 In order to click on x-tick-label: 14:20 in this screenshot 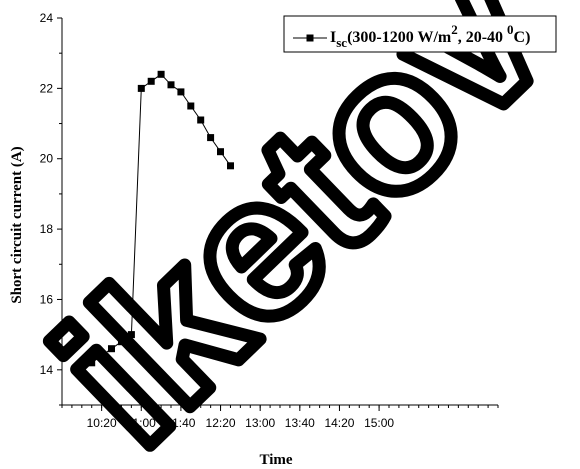, I will do `click(339, 423)`.